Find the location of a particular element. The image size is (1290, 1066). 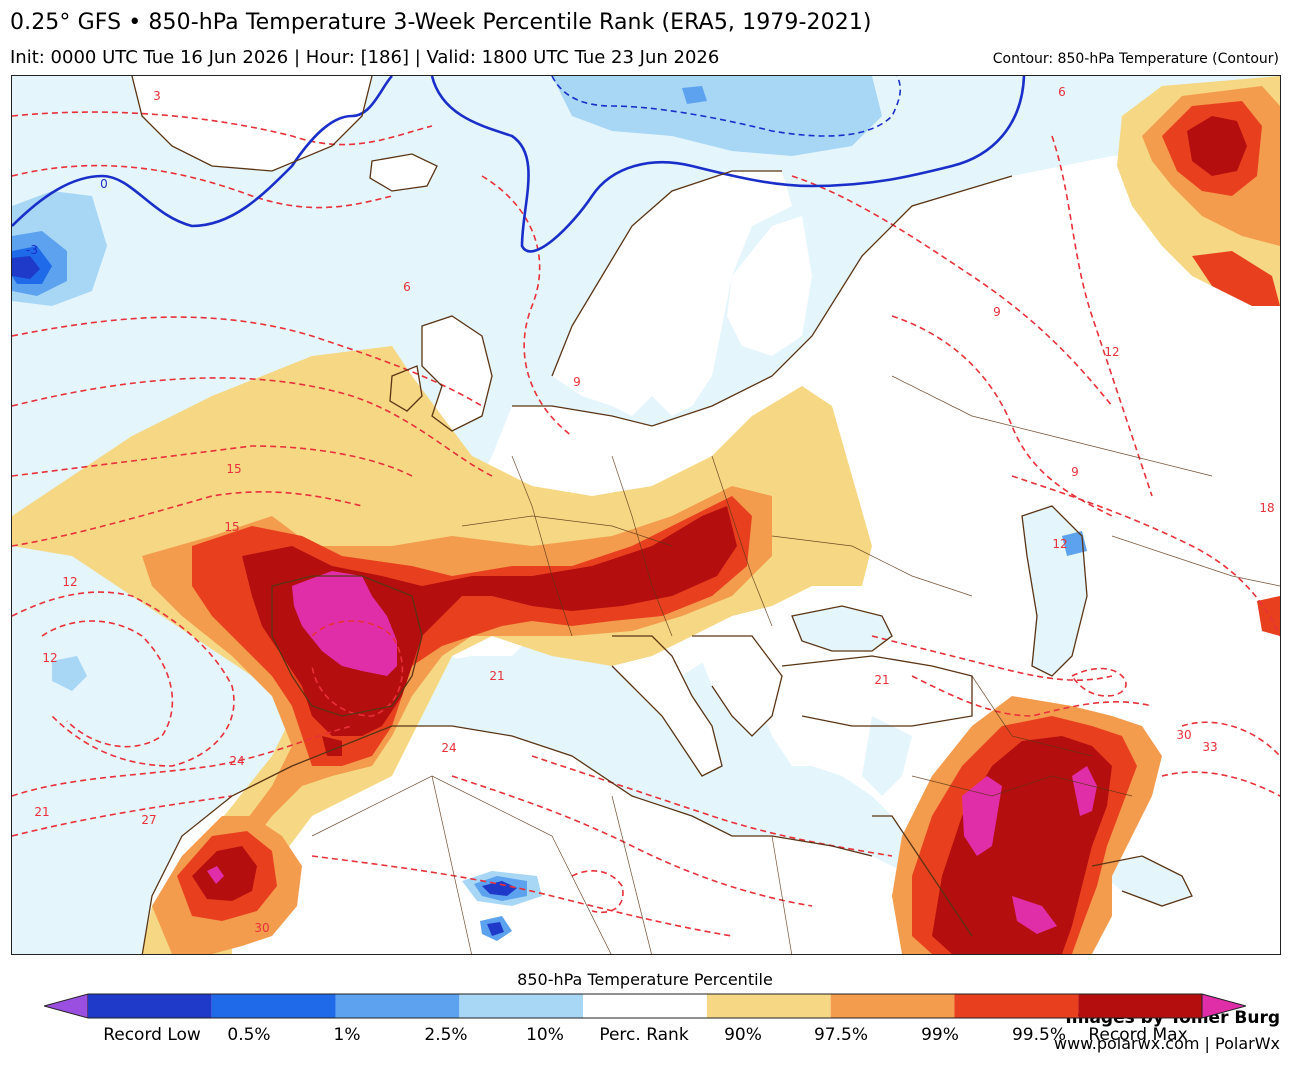

heat-anomaly-northeast is located at coordinates (1198, 356).